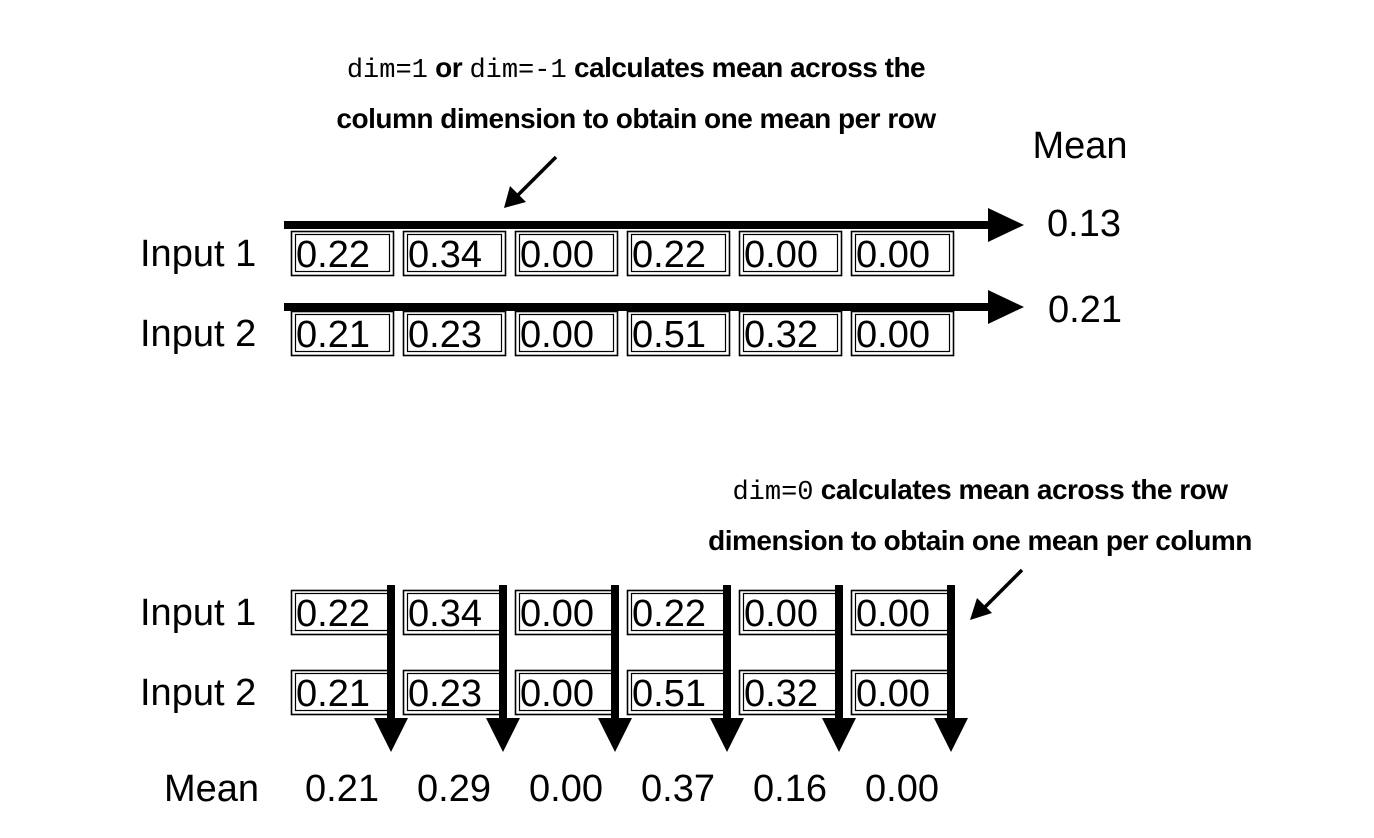 This screenshot has width=1374, height=838. Describe the element at coordinates (1079, 146) in the screenshot. I see `row-mean-header: Mean` at that location.